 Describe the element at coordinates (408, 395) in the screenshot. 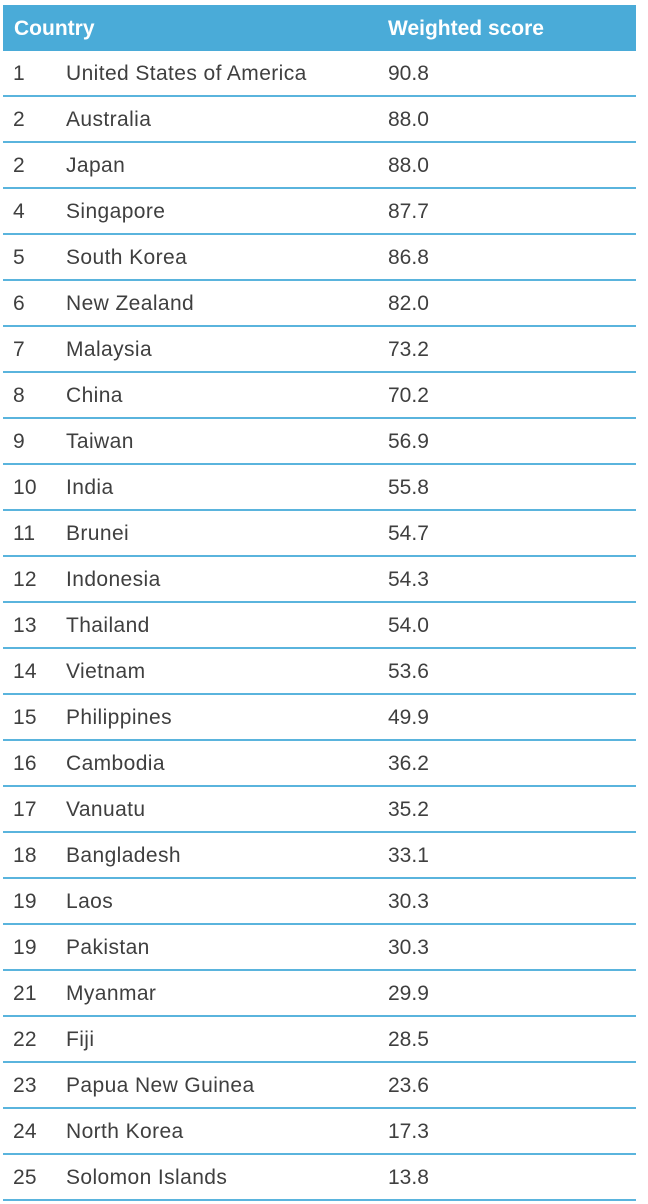

I see `row-score: 70.2` at that location.